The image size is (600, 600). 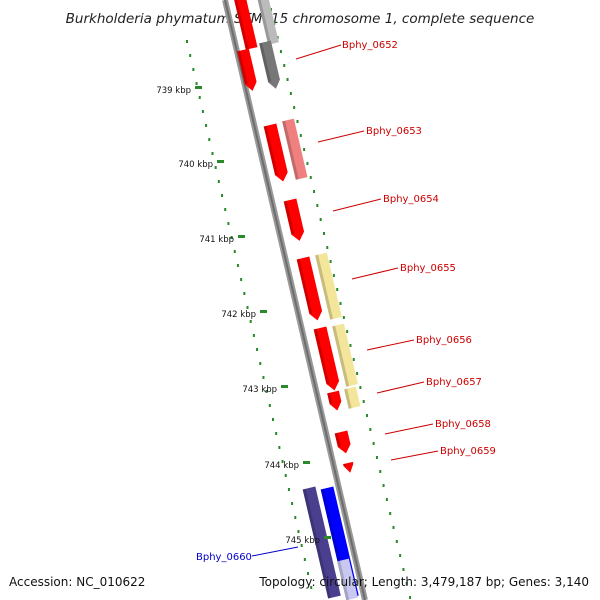 I want to click on gene-feature-0655-a, so click(x=309, y=288).